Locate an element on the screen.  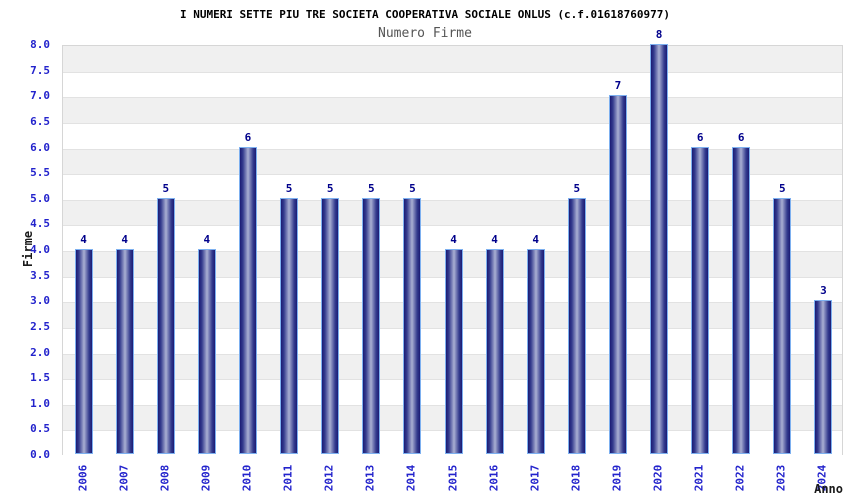
bar-2017 is located at coordinates (535, 351).